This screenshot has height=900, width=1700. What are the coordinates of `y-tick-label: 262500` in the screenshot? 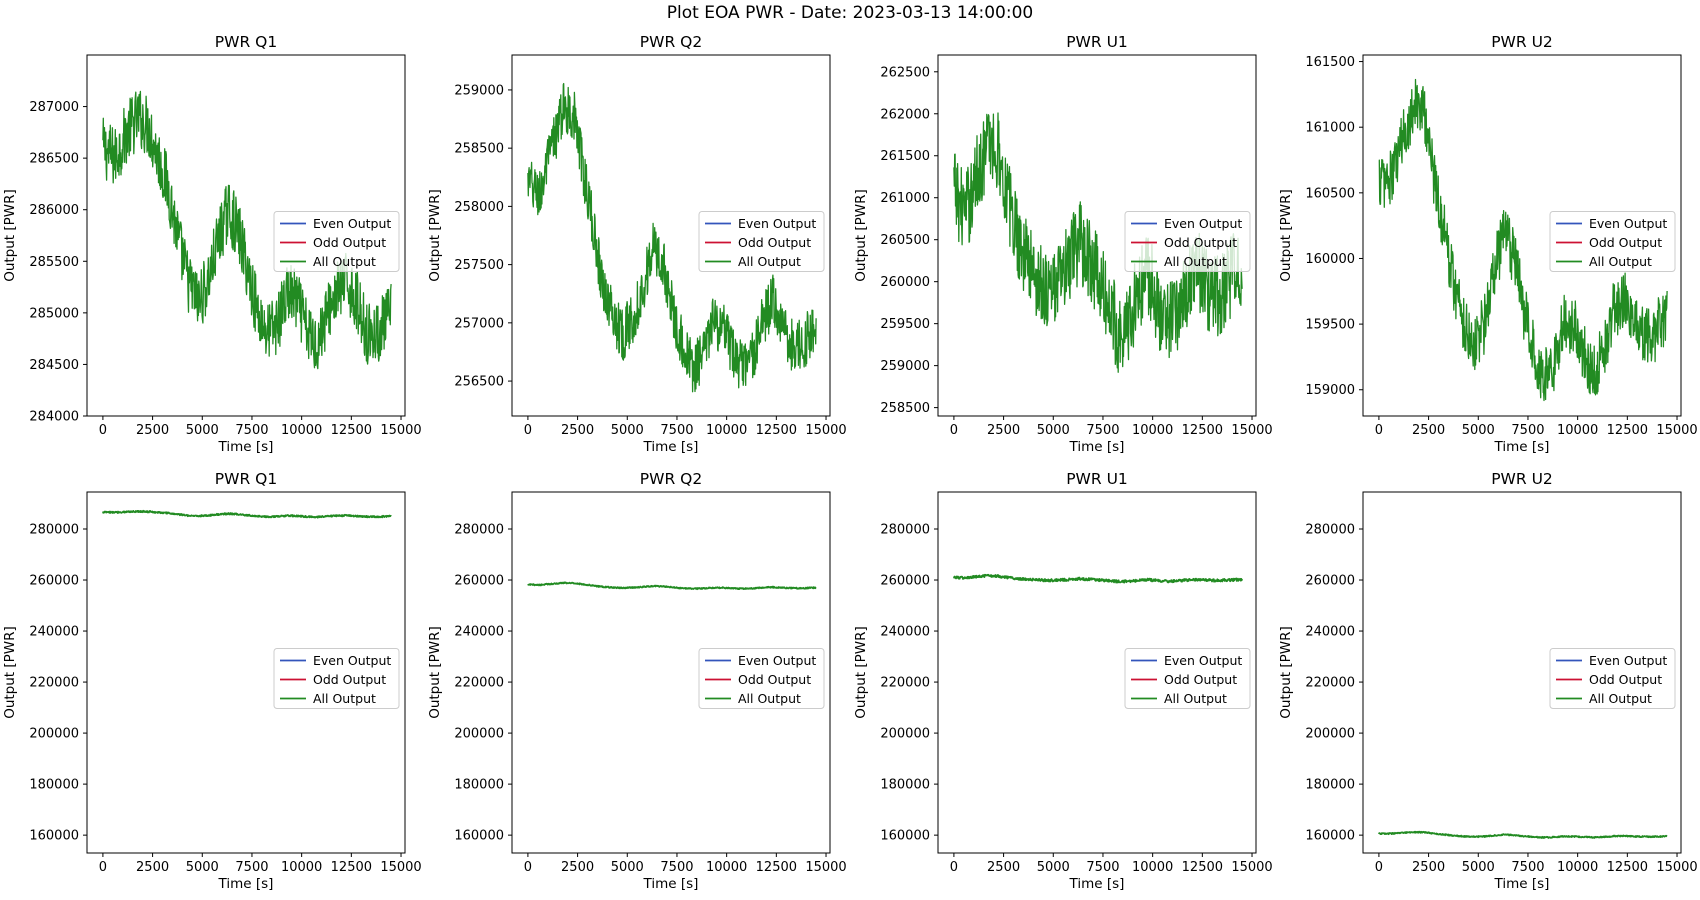 It's located at (905, 72).